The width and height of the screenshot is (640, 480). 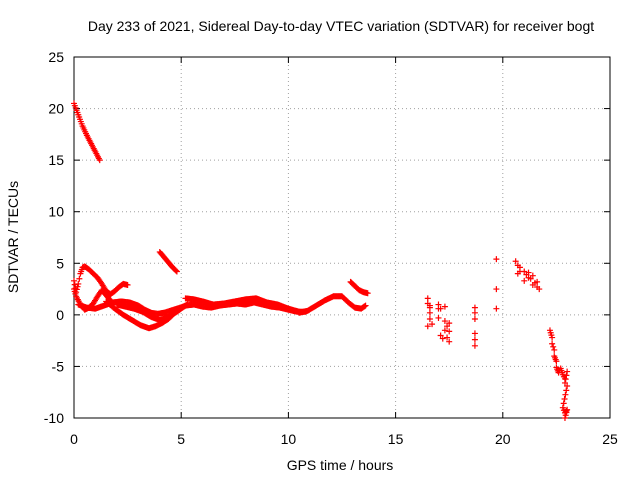 I want to click on y-tick-label: 20, so click(x=56, y=109).